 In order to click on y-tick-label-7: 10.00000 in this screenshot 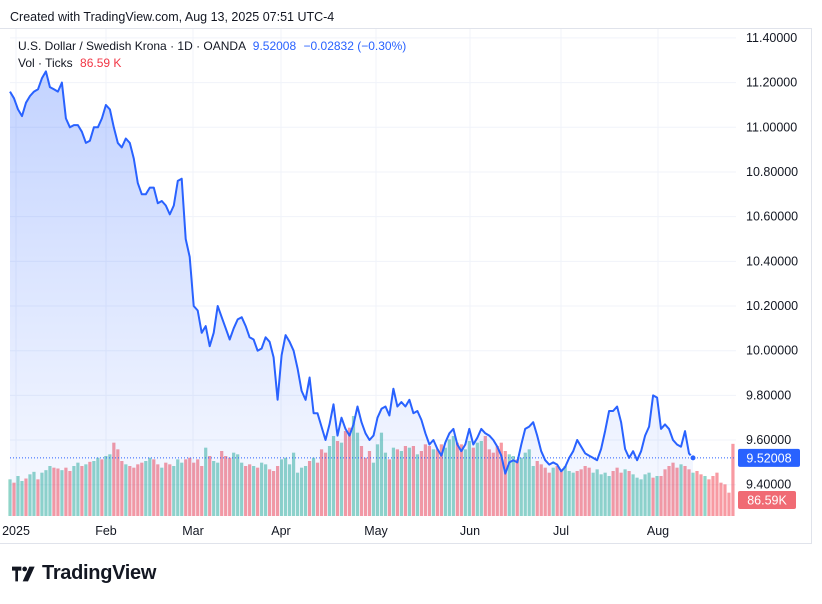, I will do `click(772, 351)`.